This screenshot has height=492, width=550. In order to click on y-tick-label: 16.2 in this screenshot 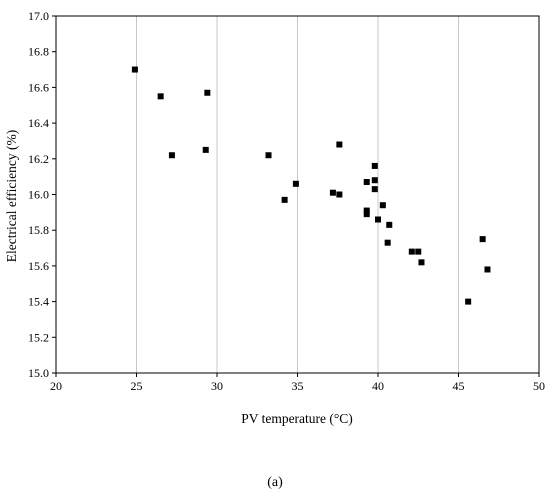, I will do `click(38, 159)`.